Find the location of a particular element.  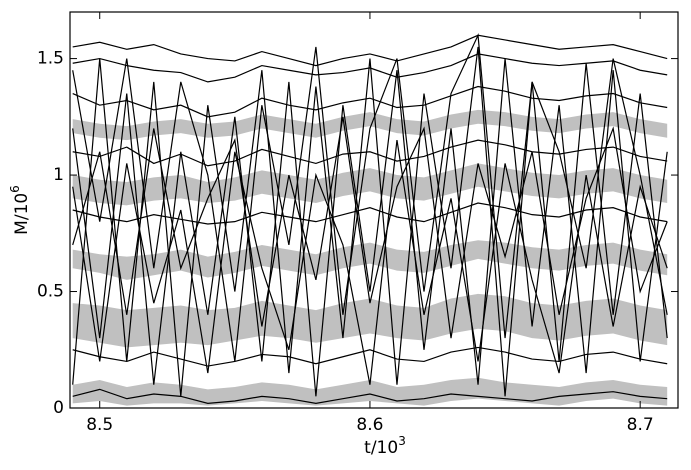

y-tick-label: 0.5 is located at coordinates (50, 292).